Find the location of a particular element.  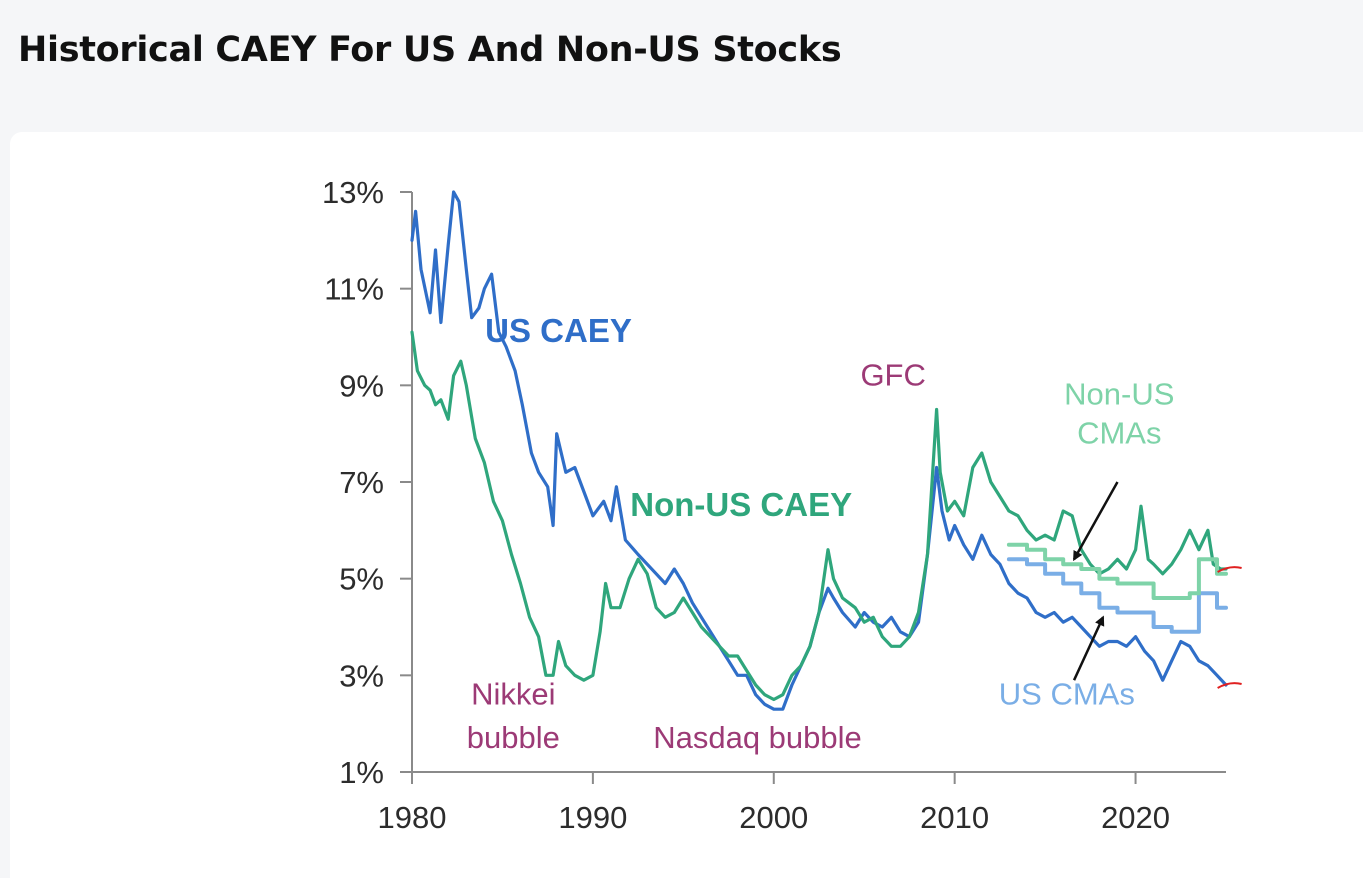

y-tick-label: 9% is located at coordinates (361, 385).